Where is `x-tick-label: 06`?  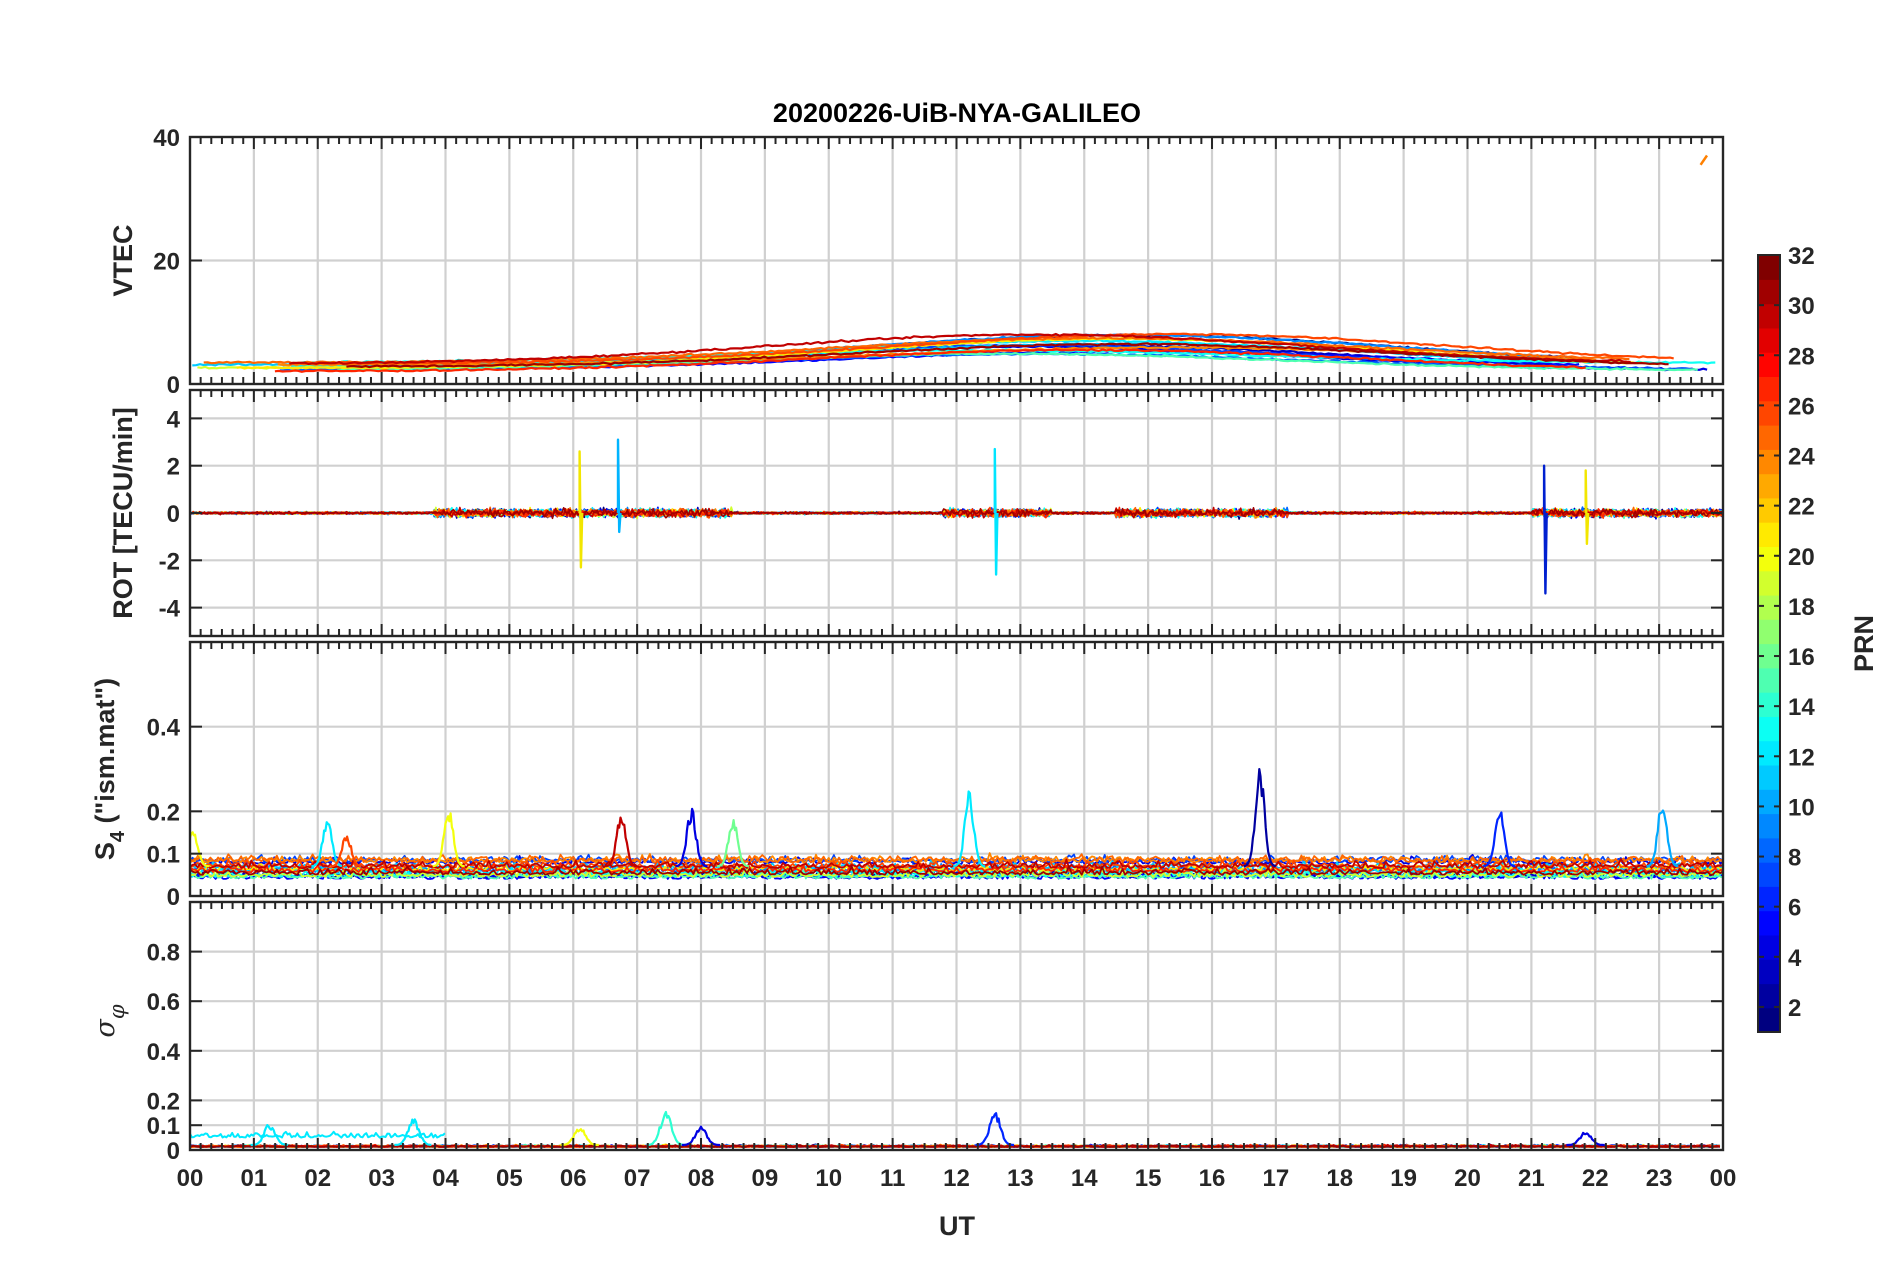 x-tick-label: 06 is located at coordinates (573, 1178).